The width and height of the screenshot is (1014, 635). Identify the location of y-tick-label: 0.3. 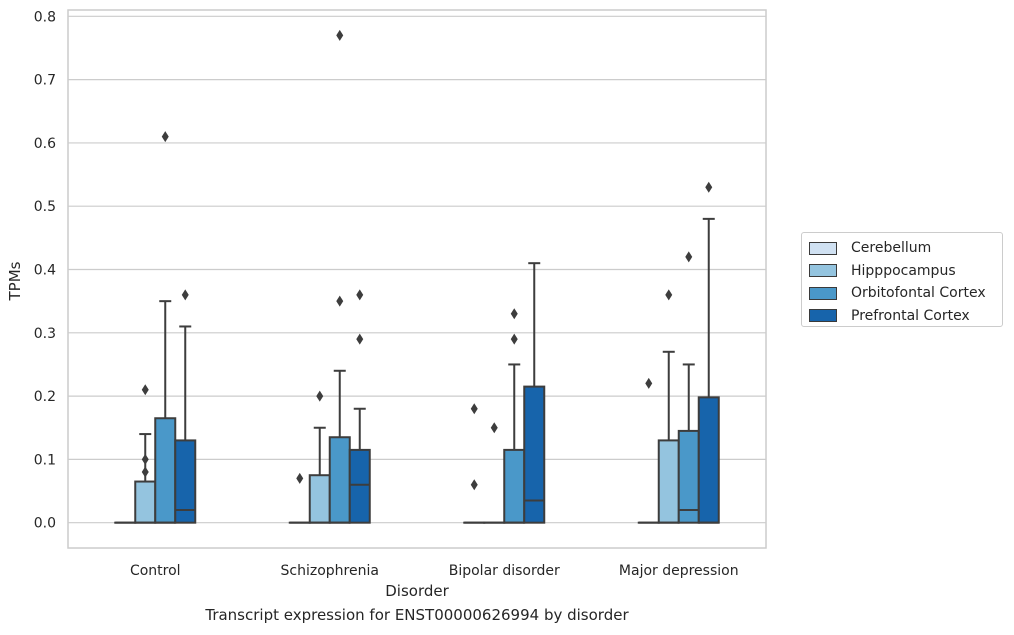
(45, 334).